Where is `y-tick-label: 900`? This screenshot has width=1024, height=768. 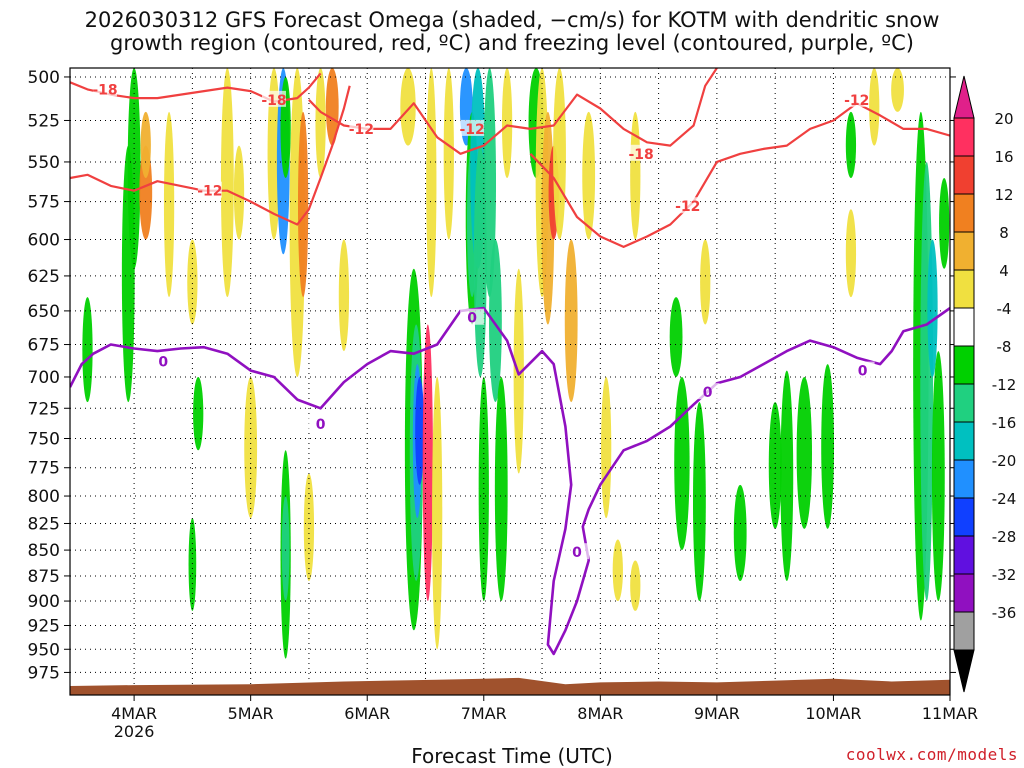 y-tick-label: 900 is located at coordinates (44, 602).